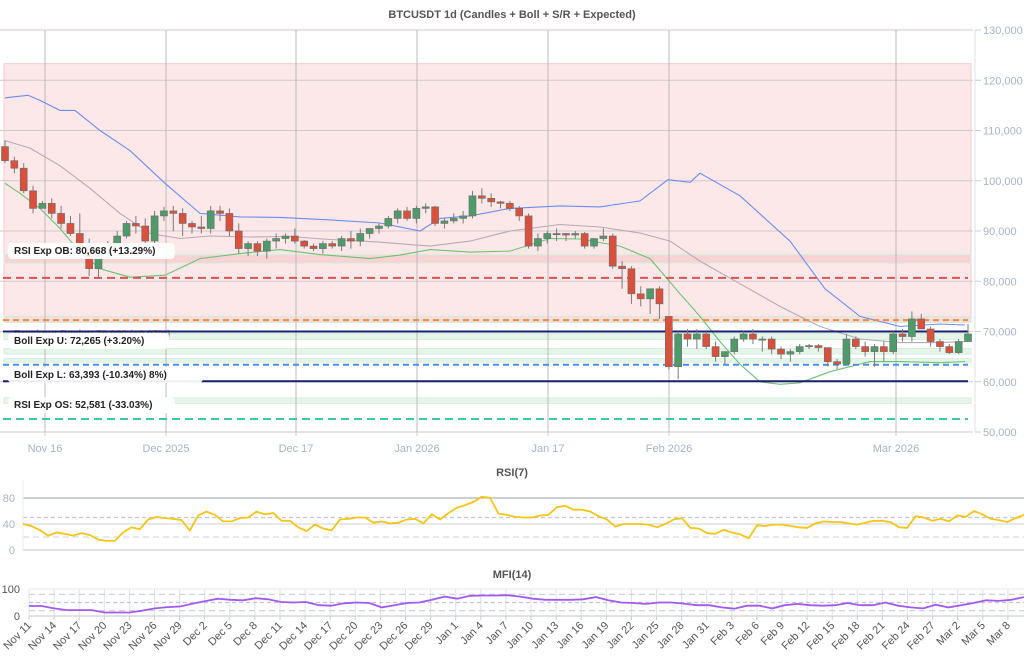 The height and width of the screenshot is (662, 1024). What do you see at coordinates (1000, 333) in the screenshot?
I see `y-tick-label: 70,000` at bounding box center [1000, 333].